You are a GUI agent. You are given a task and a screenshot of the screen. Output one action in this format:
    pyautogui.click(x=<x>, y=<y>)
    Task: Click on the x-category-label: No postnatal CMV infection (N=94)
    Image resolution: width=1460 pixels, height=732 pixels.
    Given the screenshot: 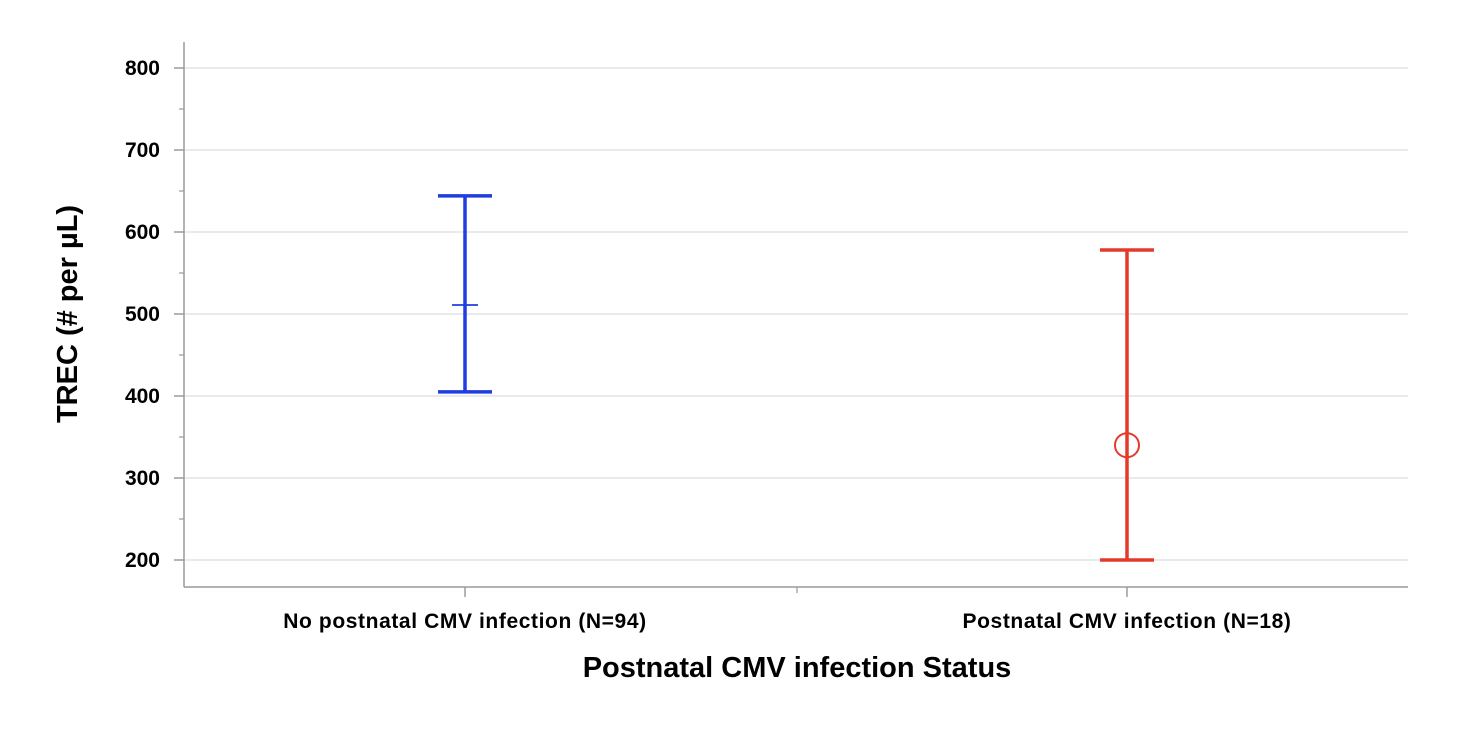 What is the action you would take?
    pyautogui.click(x=464, y=621)
    